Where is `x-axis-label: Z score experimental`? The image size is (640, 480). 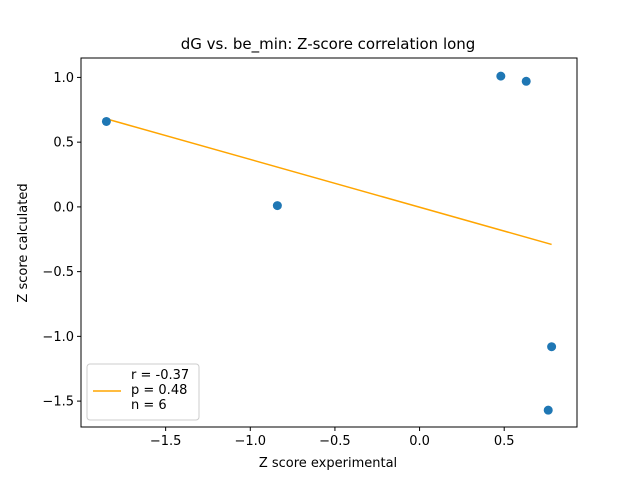 x-axis-label: Z score experimental is located at coordinates (328, 463).